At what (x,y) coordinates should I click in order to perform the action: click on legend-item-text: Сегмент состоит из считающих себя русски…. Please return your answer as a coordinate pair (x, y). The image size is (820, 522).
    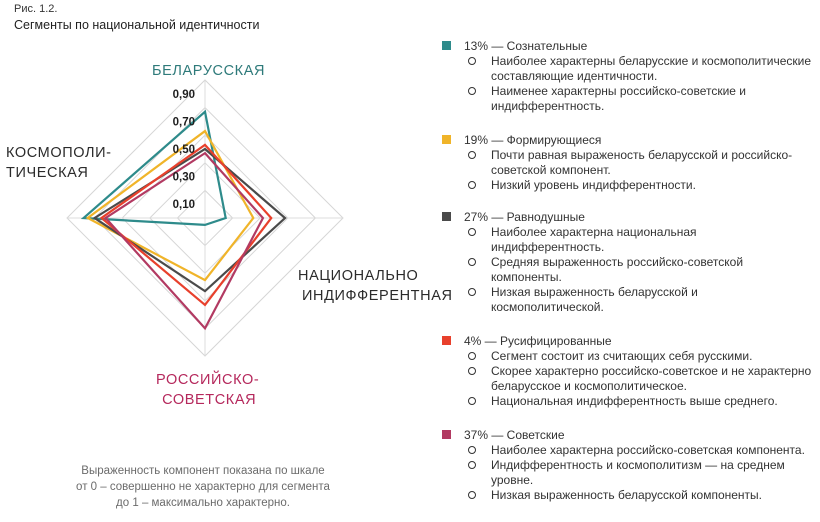
    Looking at the image, I should click on (622, 356).